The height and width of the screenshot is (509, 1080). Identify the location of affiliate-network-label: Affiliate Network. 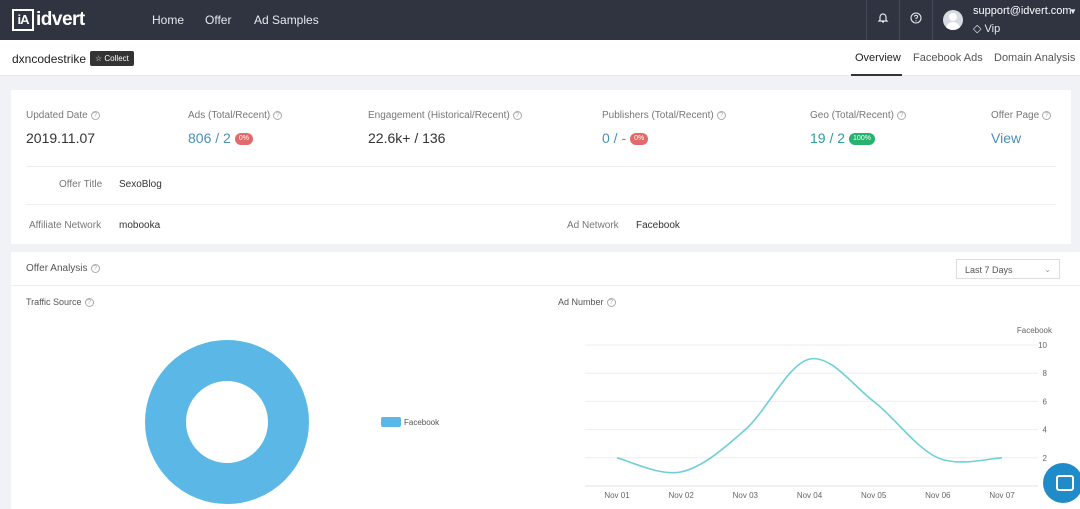
(65, 225).